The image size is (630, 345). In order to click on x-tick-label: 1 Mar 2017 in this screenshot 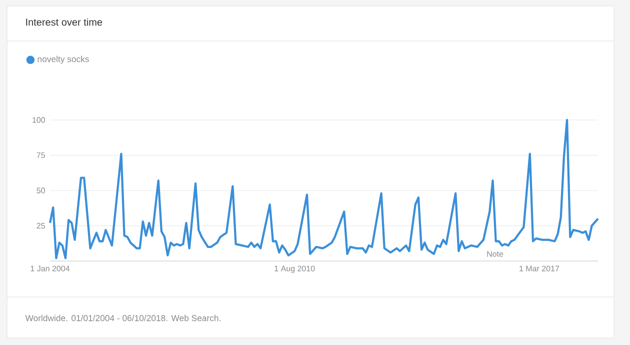, I will do `click(540, 269)`.